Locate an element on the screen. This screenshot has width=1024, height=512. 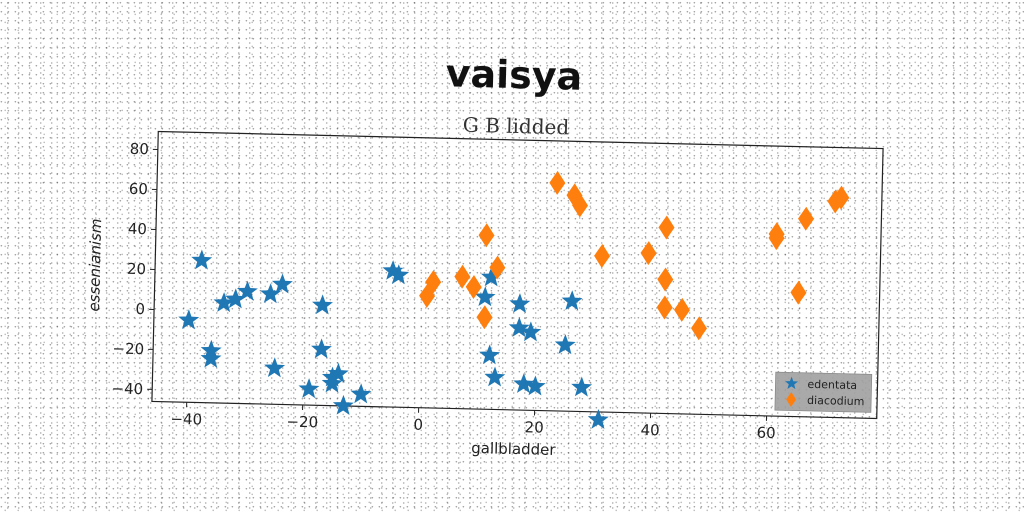
y-axis-ticks: −40 −20 0 20 40 60 80 is located at coordinates (134, 269).